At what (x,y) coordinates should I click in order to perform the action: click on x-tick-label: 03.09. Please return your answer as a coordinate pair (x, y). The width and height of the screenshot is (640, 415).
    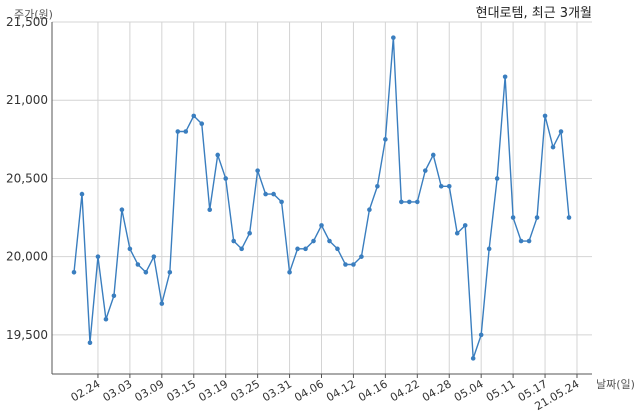
    Looking at the image, I should click on (150, 390).